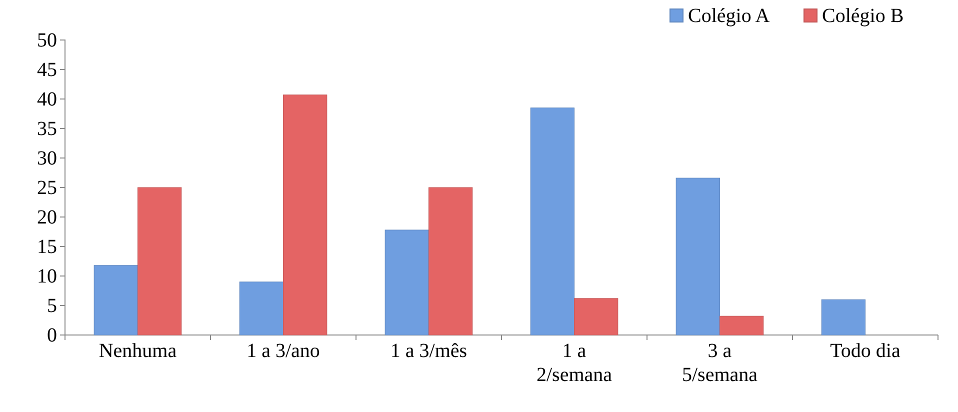 The height and width of the screenshot is (412, 958). Describe the element at coordinates (47, 158) in the screenshot. I see `y-tick-label: 30` at that location.